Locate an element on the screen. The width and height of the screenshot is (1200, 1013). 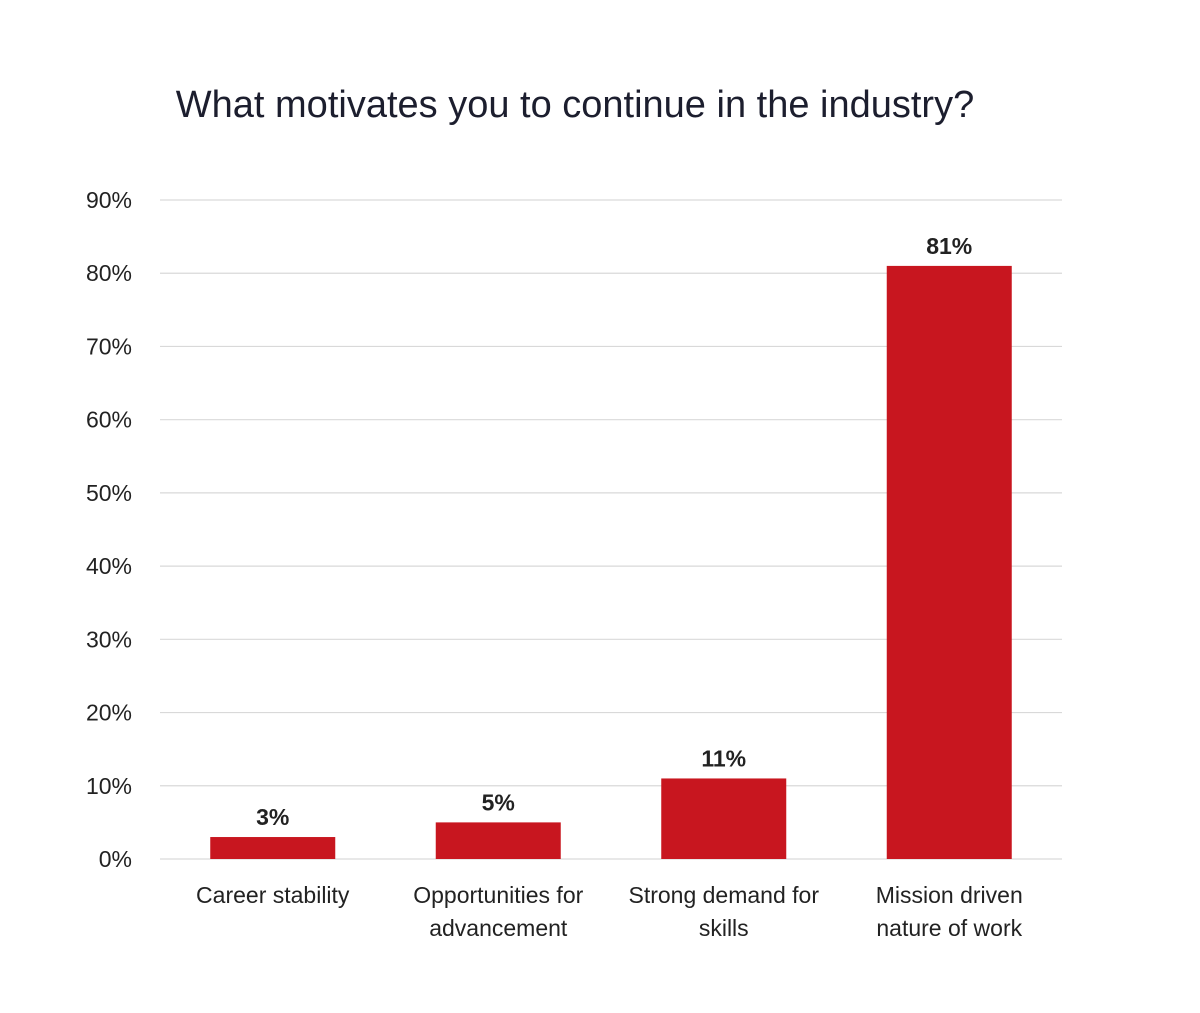
y-tick-label: 10% is located at coordinates (109, 786).